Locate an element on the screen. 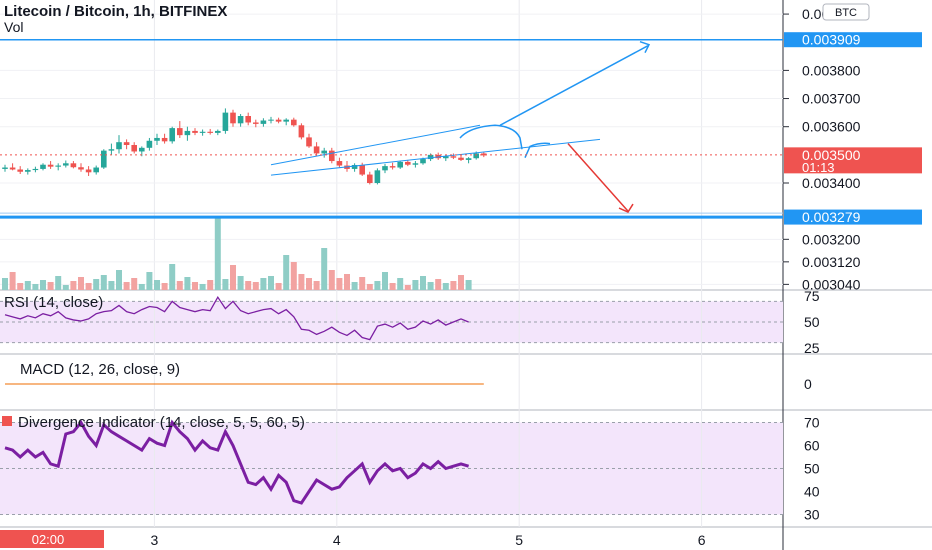 This screenshot has width=932, height=550. time-axis: 3 4 5 6 is located at coordinates (428, 540).